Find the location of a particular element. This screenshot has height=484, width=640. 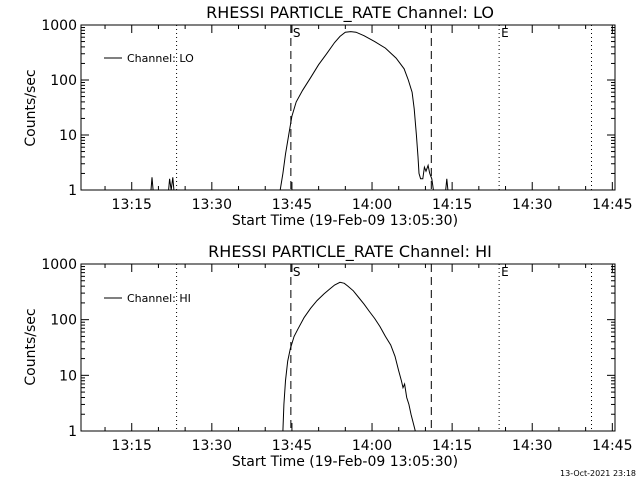

footer-timestamp: 13-Oct-2021 23:18 is located at coordinates (598, 473).